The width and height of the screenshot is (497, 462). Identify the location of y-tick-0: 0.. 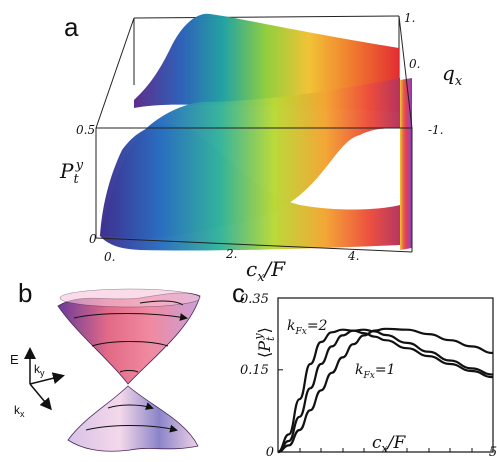
(414, 64).